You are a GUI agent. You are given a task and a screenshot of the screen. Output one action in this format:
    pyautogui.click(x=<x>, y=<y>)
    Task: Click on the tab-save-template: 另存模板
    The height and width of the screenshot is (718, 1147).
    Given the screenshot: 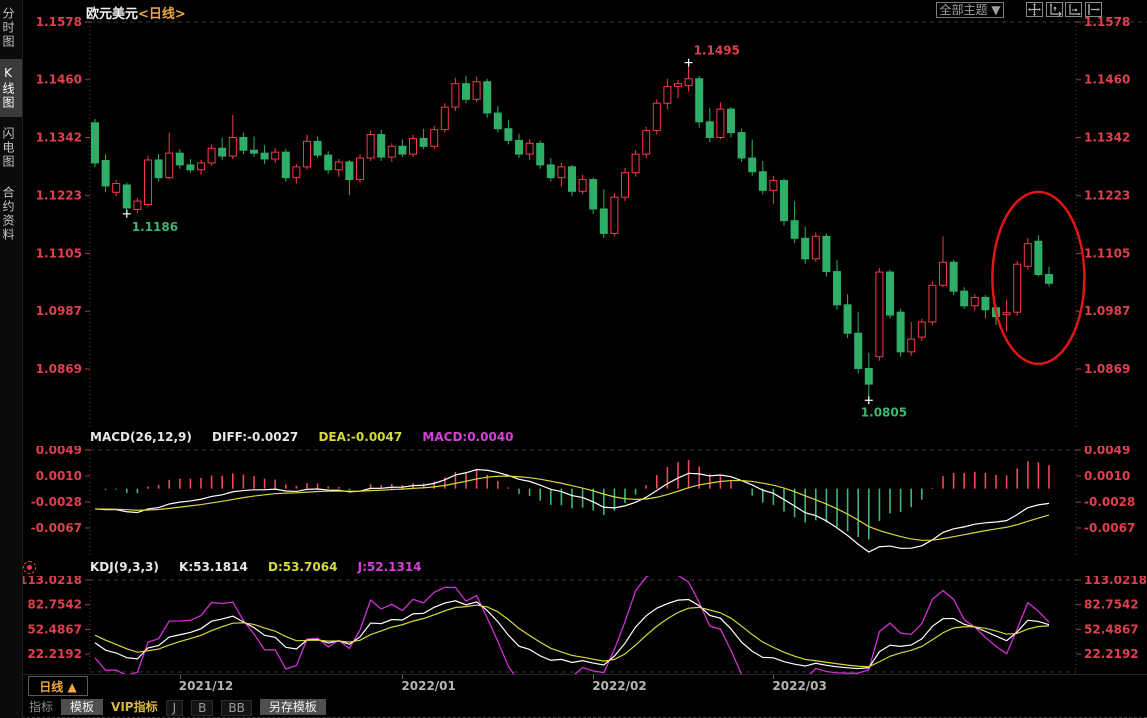 What is the action you would take?
    pyautogui.click(x=292, y=707)
    